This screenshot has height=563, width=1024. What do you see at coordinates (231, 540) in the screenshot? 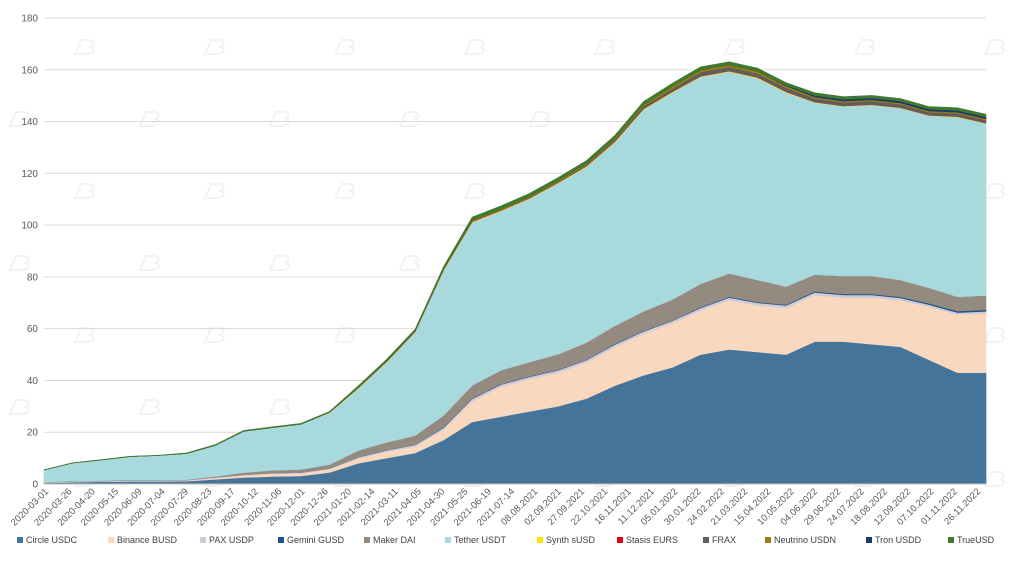
I see `legend-label-pax-usdp: PAX USDP` at bounding box center [231, 540].